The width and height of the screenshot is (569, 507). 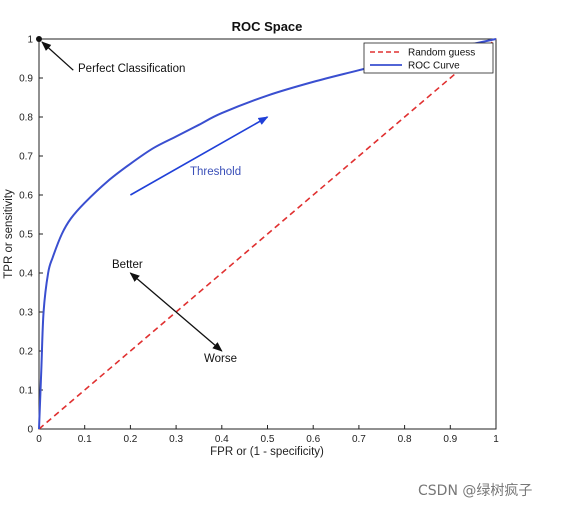 I want to click on annotation-perfect-classification: Perfect Classification, so click(x=131, y=69).